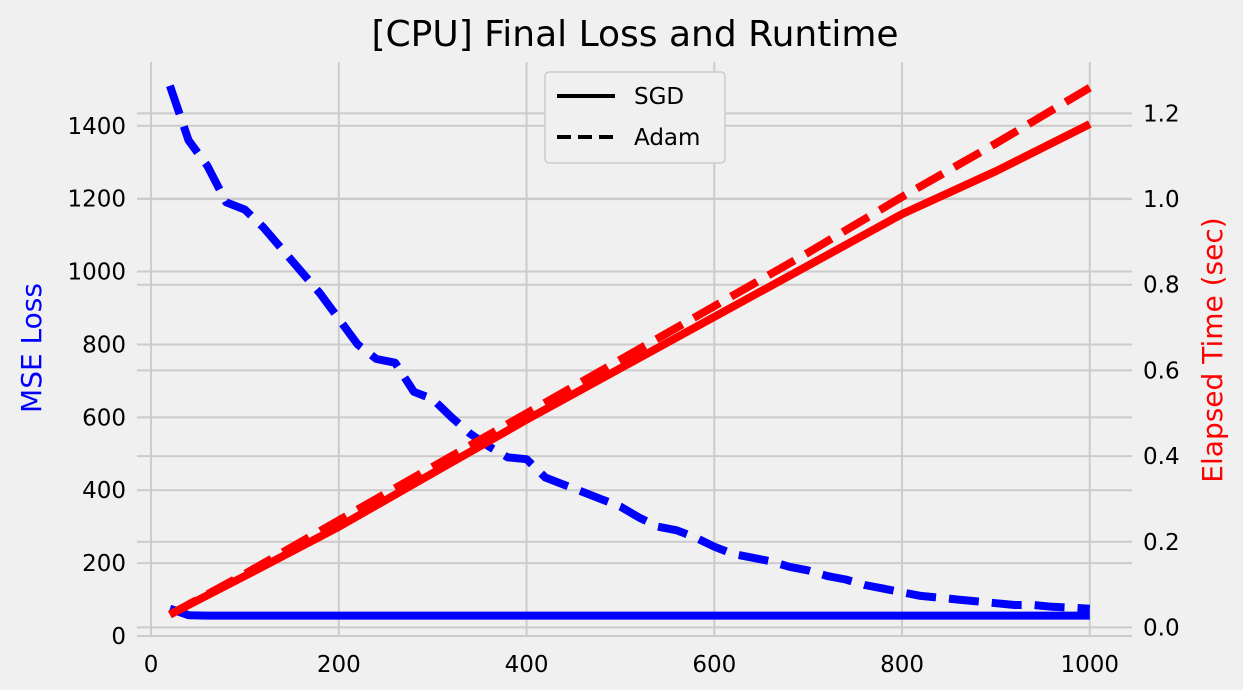 The image size is (1243, 690). Describe the element at coordinates (1161, 371) in the screenshot. I see `y-right-tick-label: 0.6` at that location.